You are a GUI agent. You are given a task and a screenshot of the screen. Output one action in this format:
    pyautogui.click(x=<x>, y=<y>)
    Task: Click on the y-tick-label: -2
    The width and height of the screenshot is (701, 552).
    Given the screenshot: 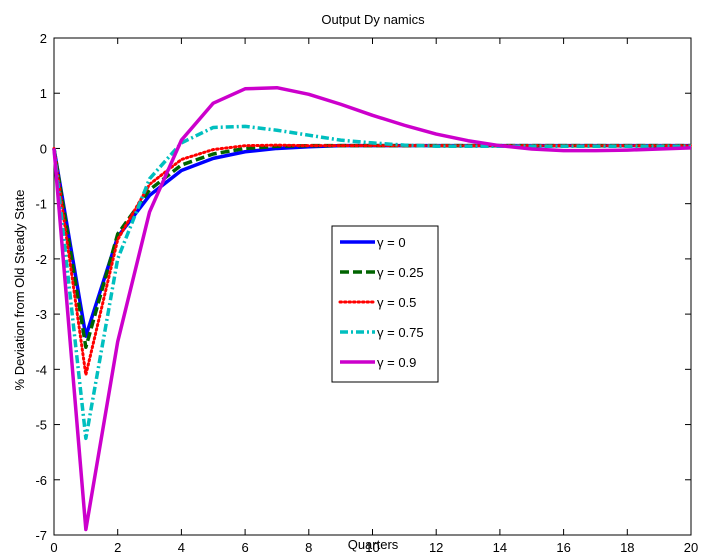 What is the action you would take?
    pyautogui.click(x=41, y=259)
    